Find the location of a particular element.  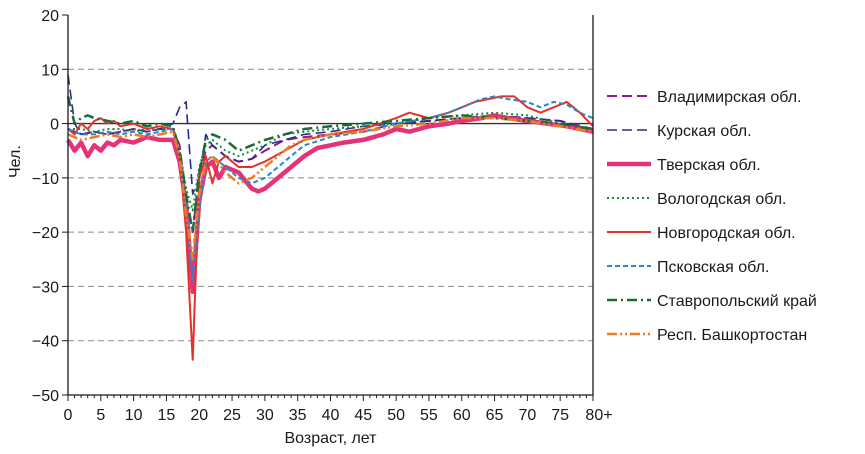

legend-label-5: Псковская обл. is located at coordinates (713, 267).